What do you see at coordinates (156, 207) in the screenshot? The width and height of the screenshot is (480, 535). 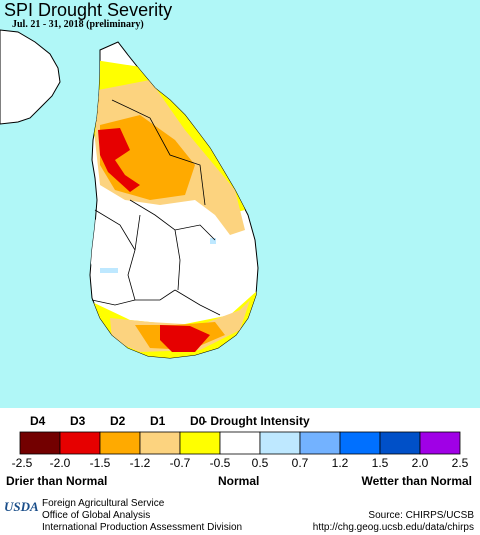 I see `province-borders` at bounding box center [156, 207].